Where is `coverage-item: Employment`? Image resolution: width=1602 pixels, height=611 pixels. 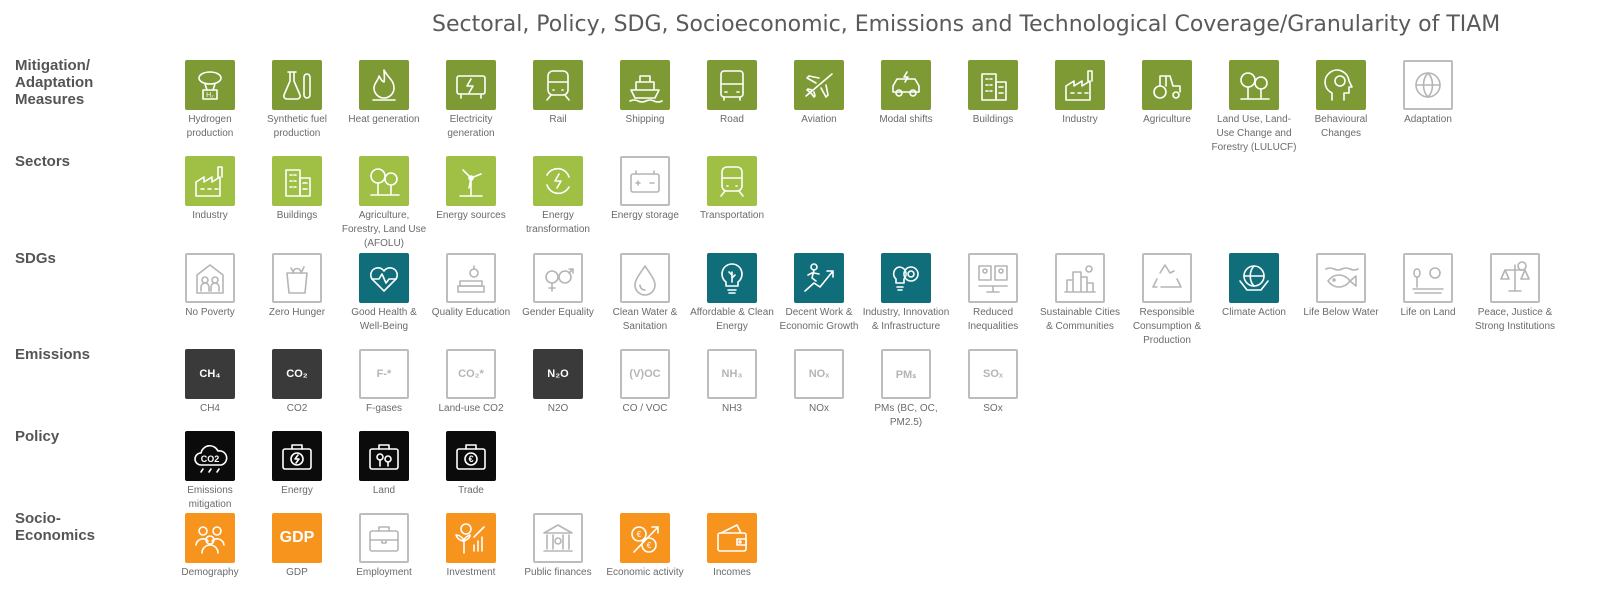 coverage-item: Employment is located at coordinates (384, 546).